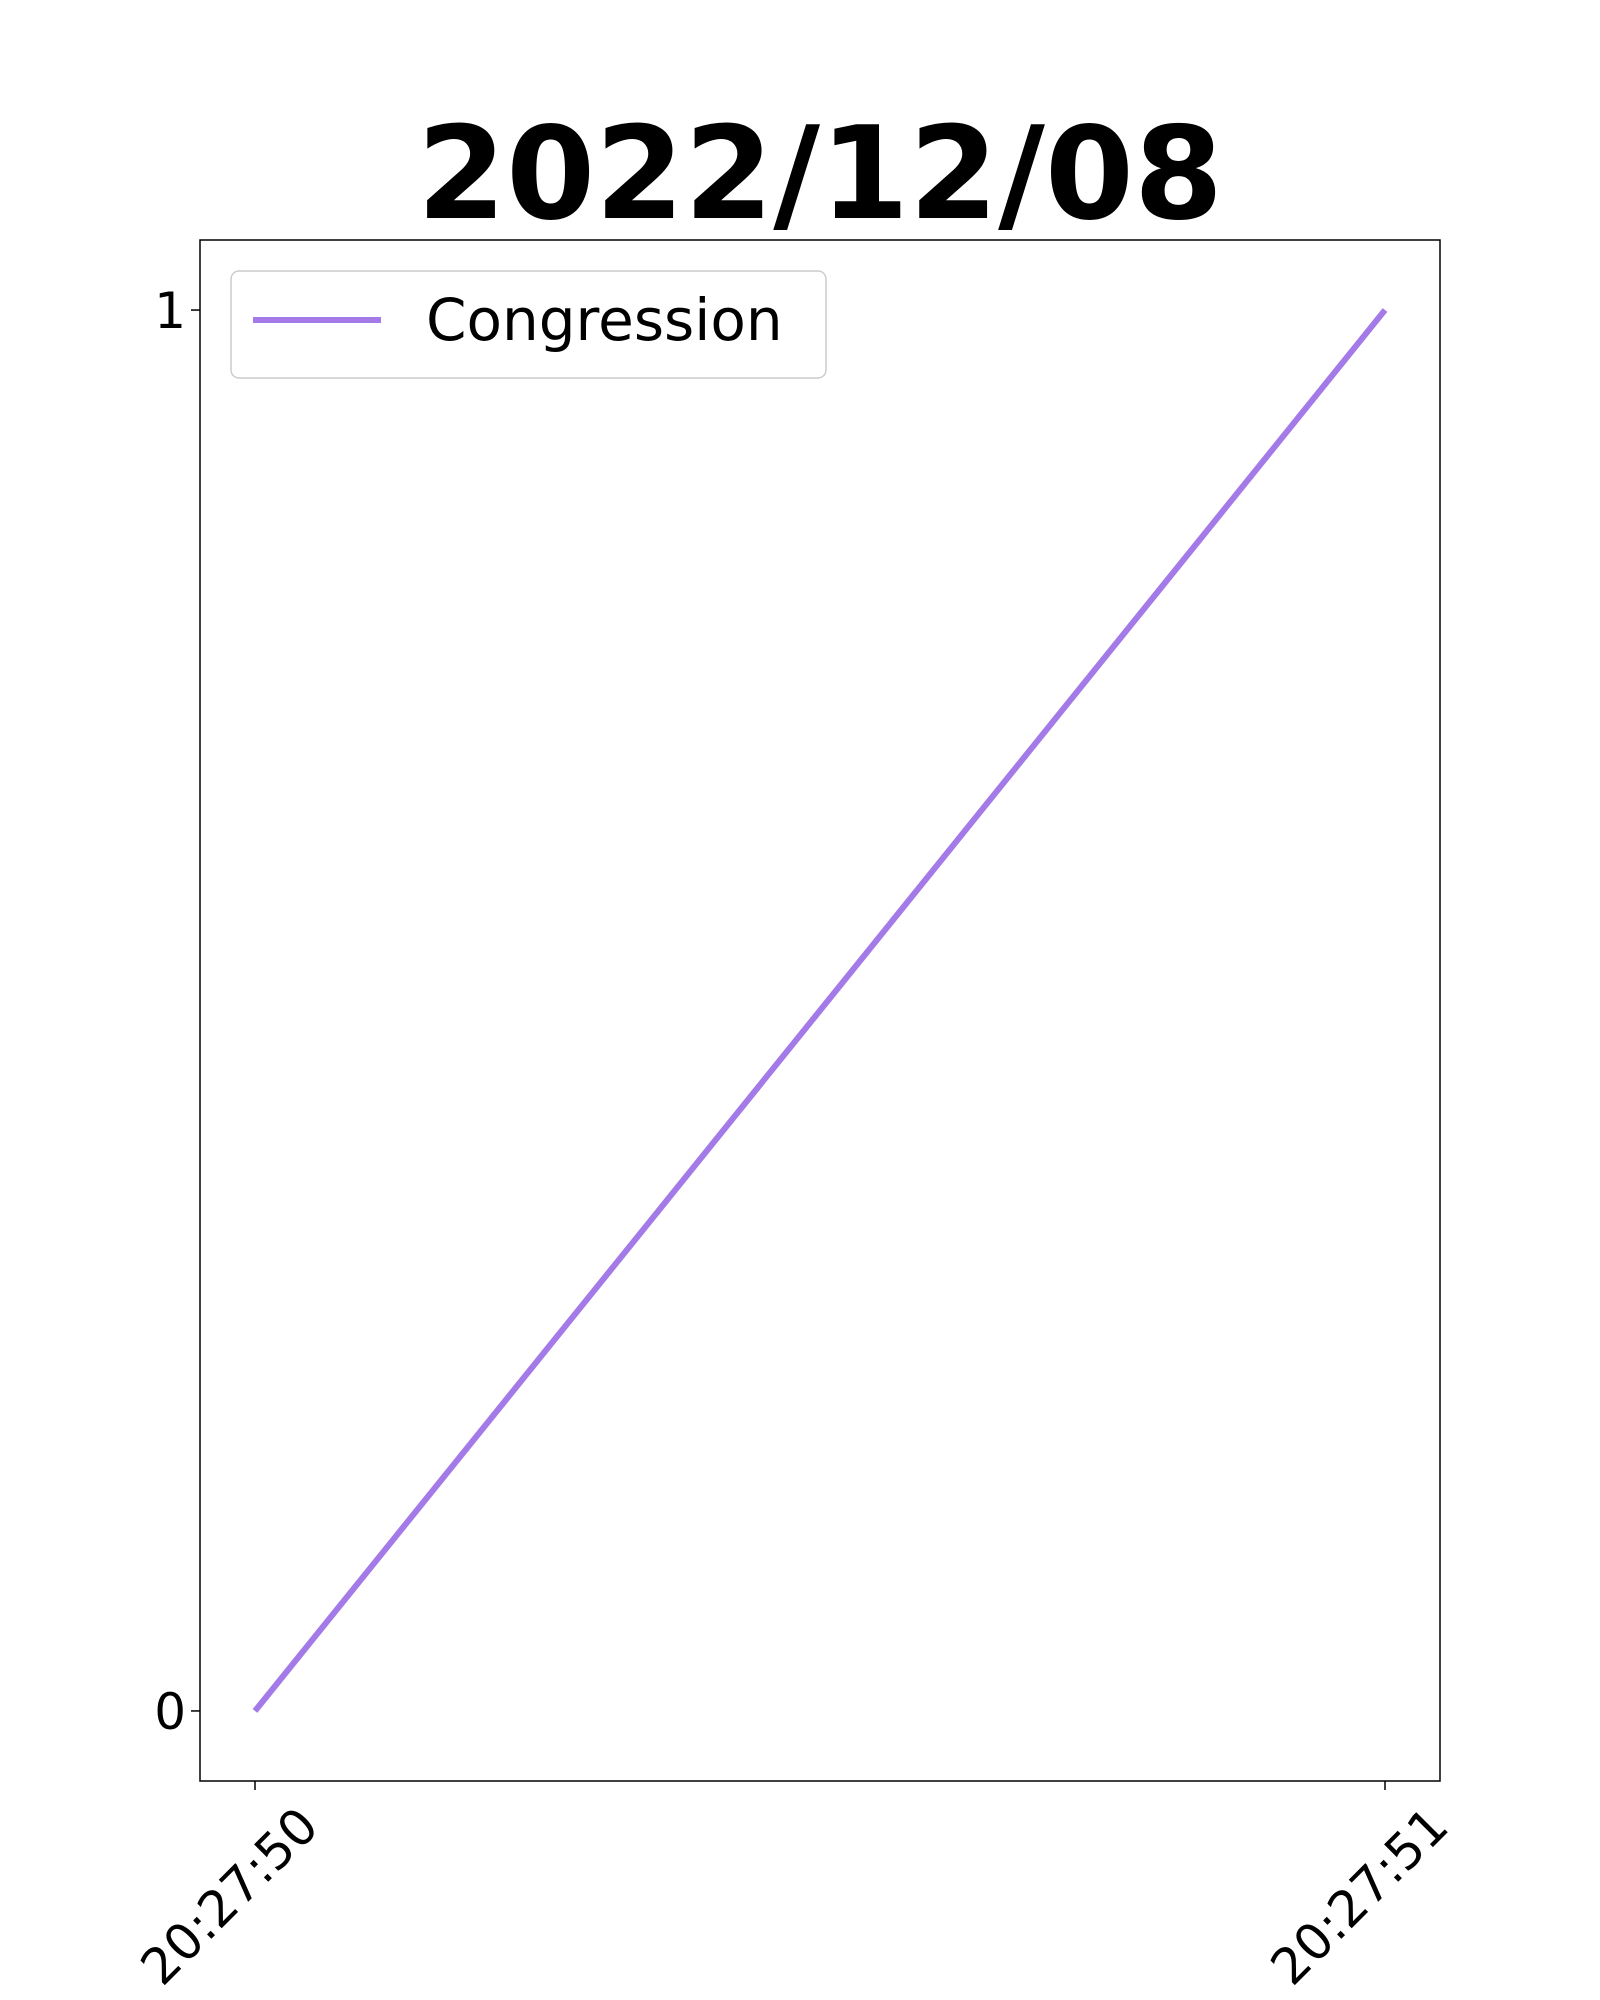 Image resolution: width=1600 pixels, height=2000 pixels. Describe the element at coordinates (820, 174) in the screenshot. I see `chart-title: 2022/12/08` at that location.